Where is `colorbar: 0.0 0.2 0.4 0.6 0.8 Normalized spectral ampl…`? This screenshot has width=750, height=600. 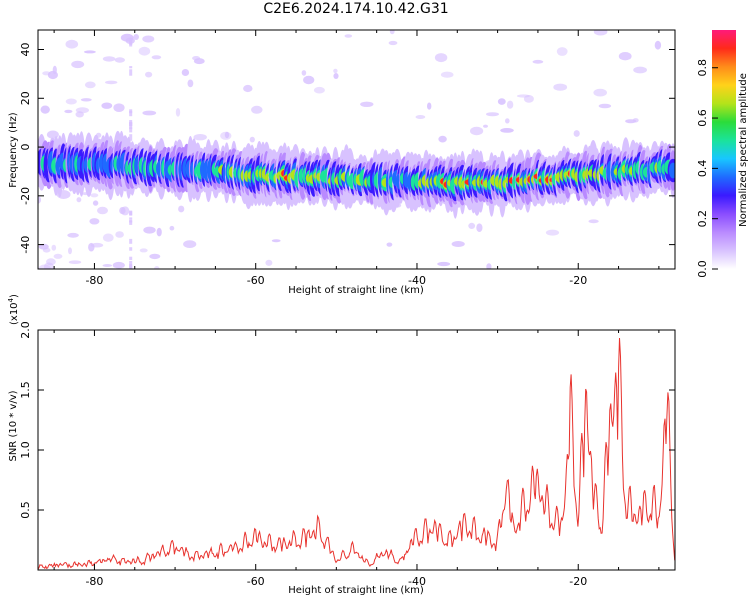
colorbar: 0.0 0.2 0.4 0.6 0.8 Normalized spectral ampl… is located at coordinates (722, 154).